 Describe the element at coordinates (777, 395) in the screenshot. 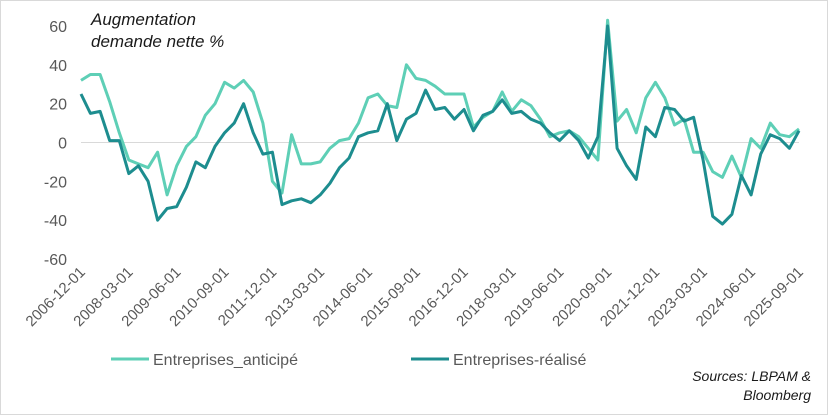

I see `source-line-2: Bloomberg` at that location.